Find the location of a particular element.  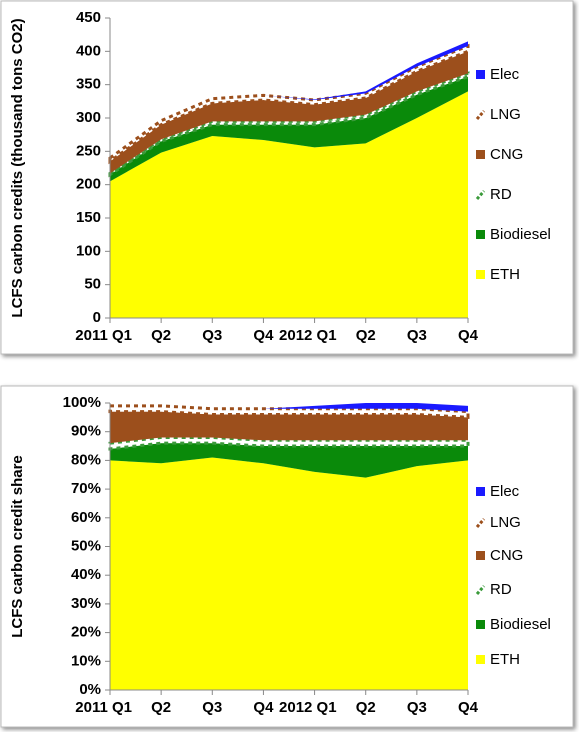

y-tick-label: 0 is located at coordinates (97, 317).